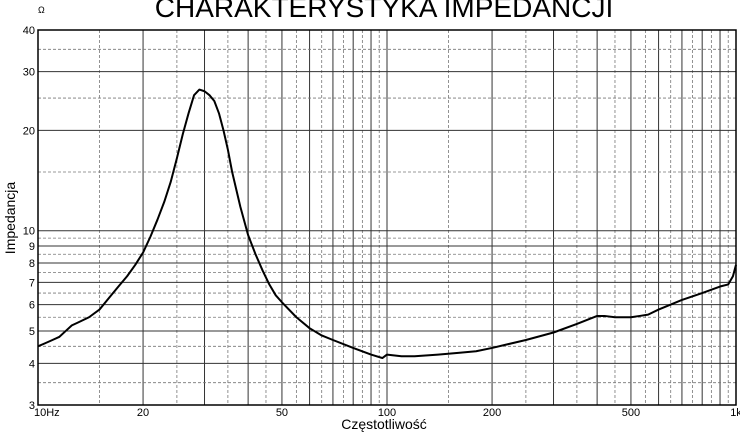 The height and width of the screenshot is (434, 740). What do you see at coordinates (32, 247) in the screenshot?
I see `y-tick-label: 9` at bounding box center [32, 247].